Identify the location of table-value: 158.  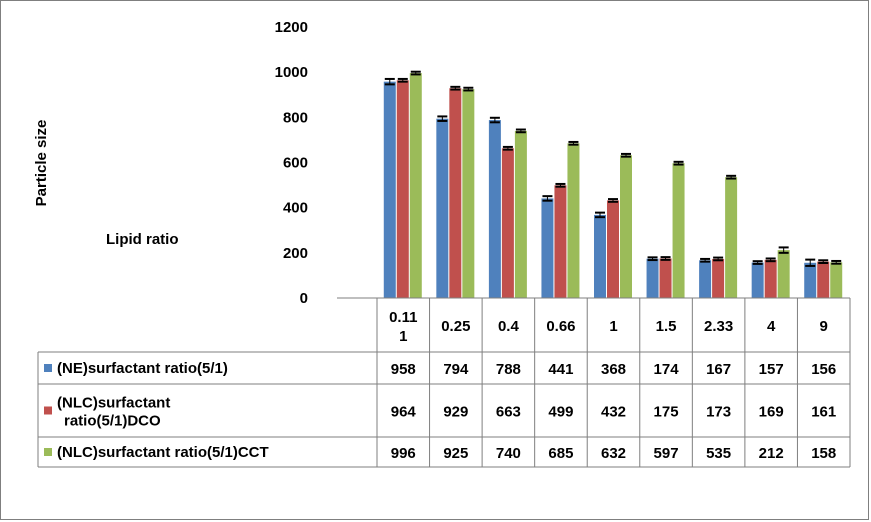
(823, 453).